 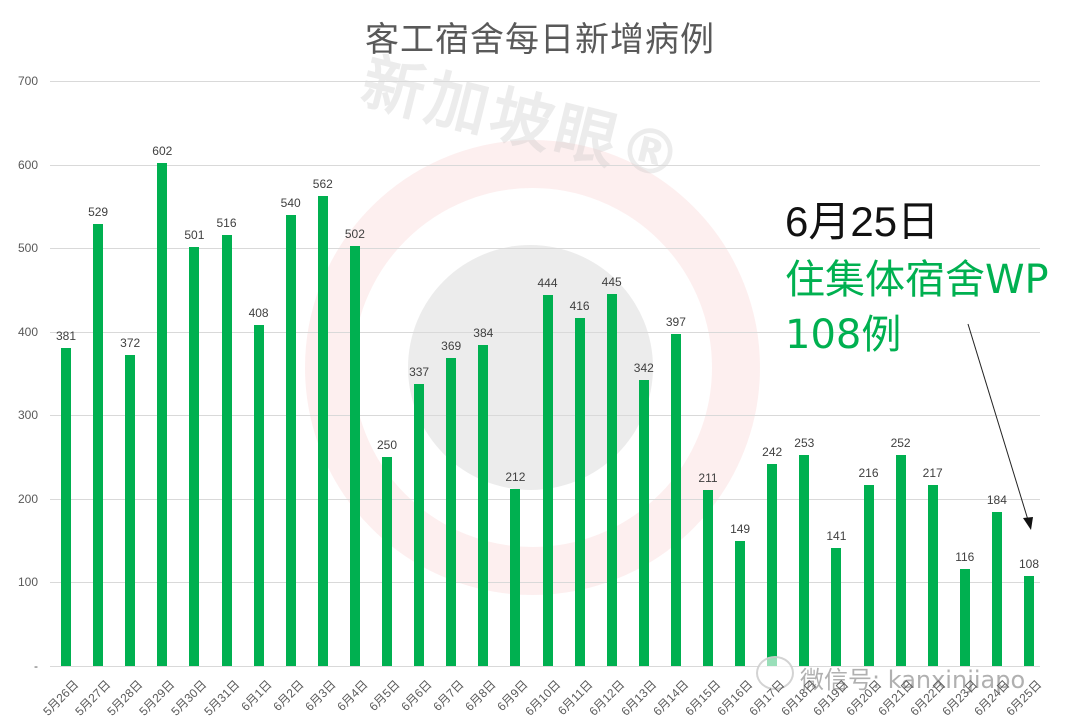 I want to click on y-tick-label: 700, so click(x=27, y=81).